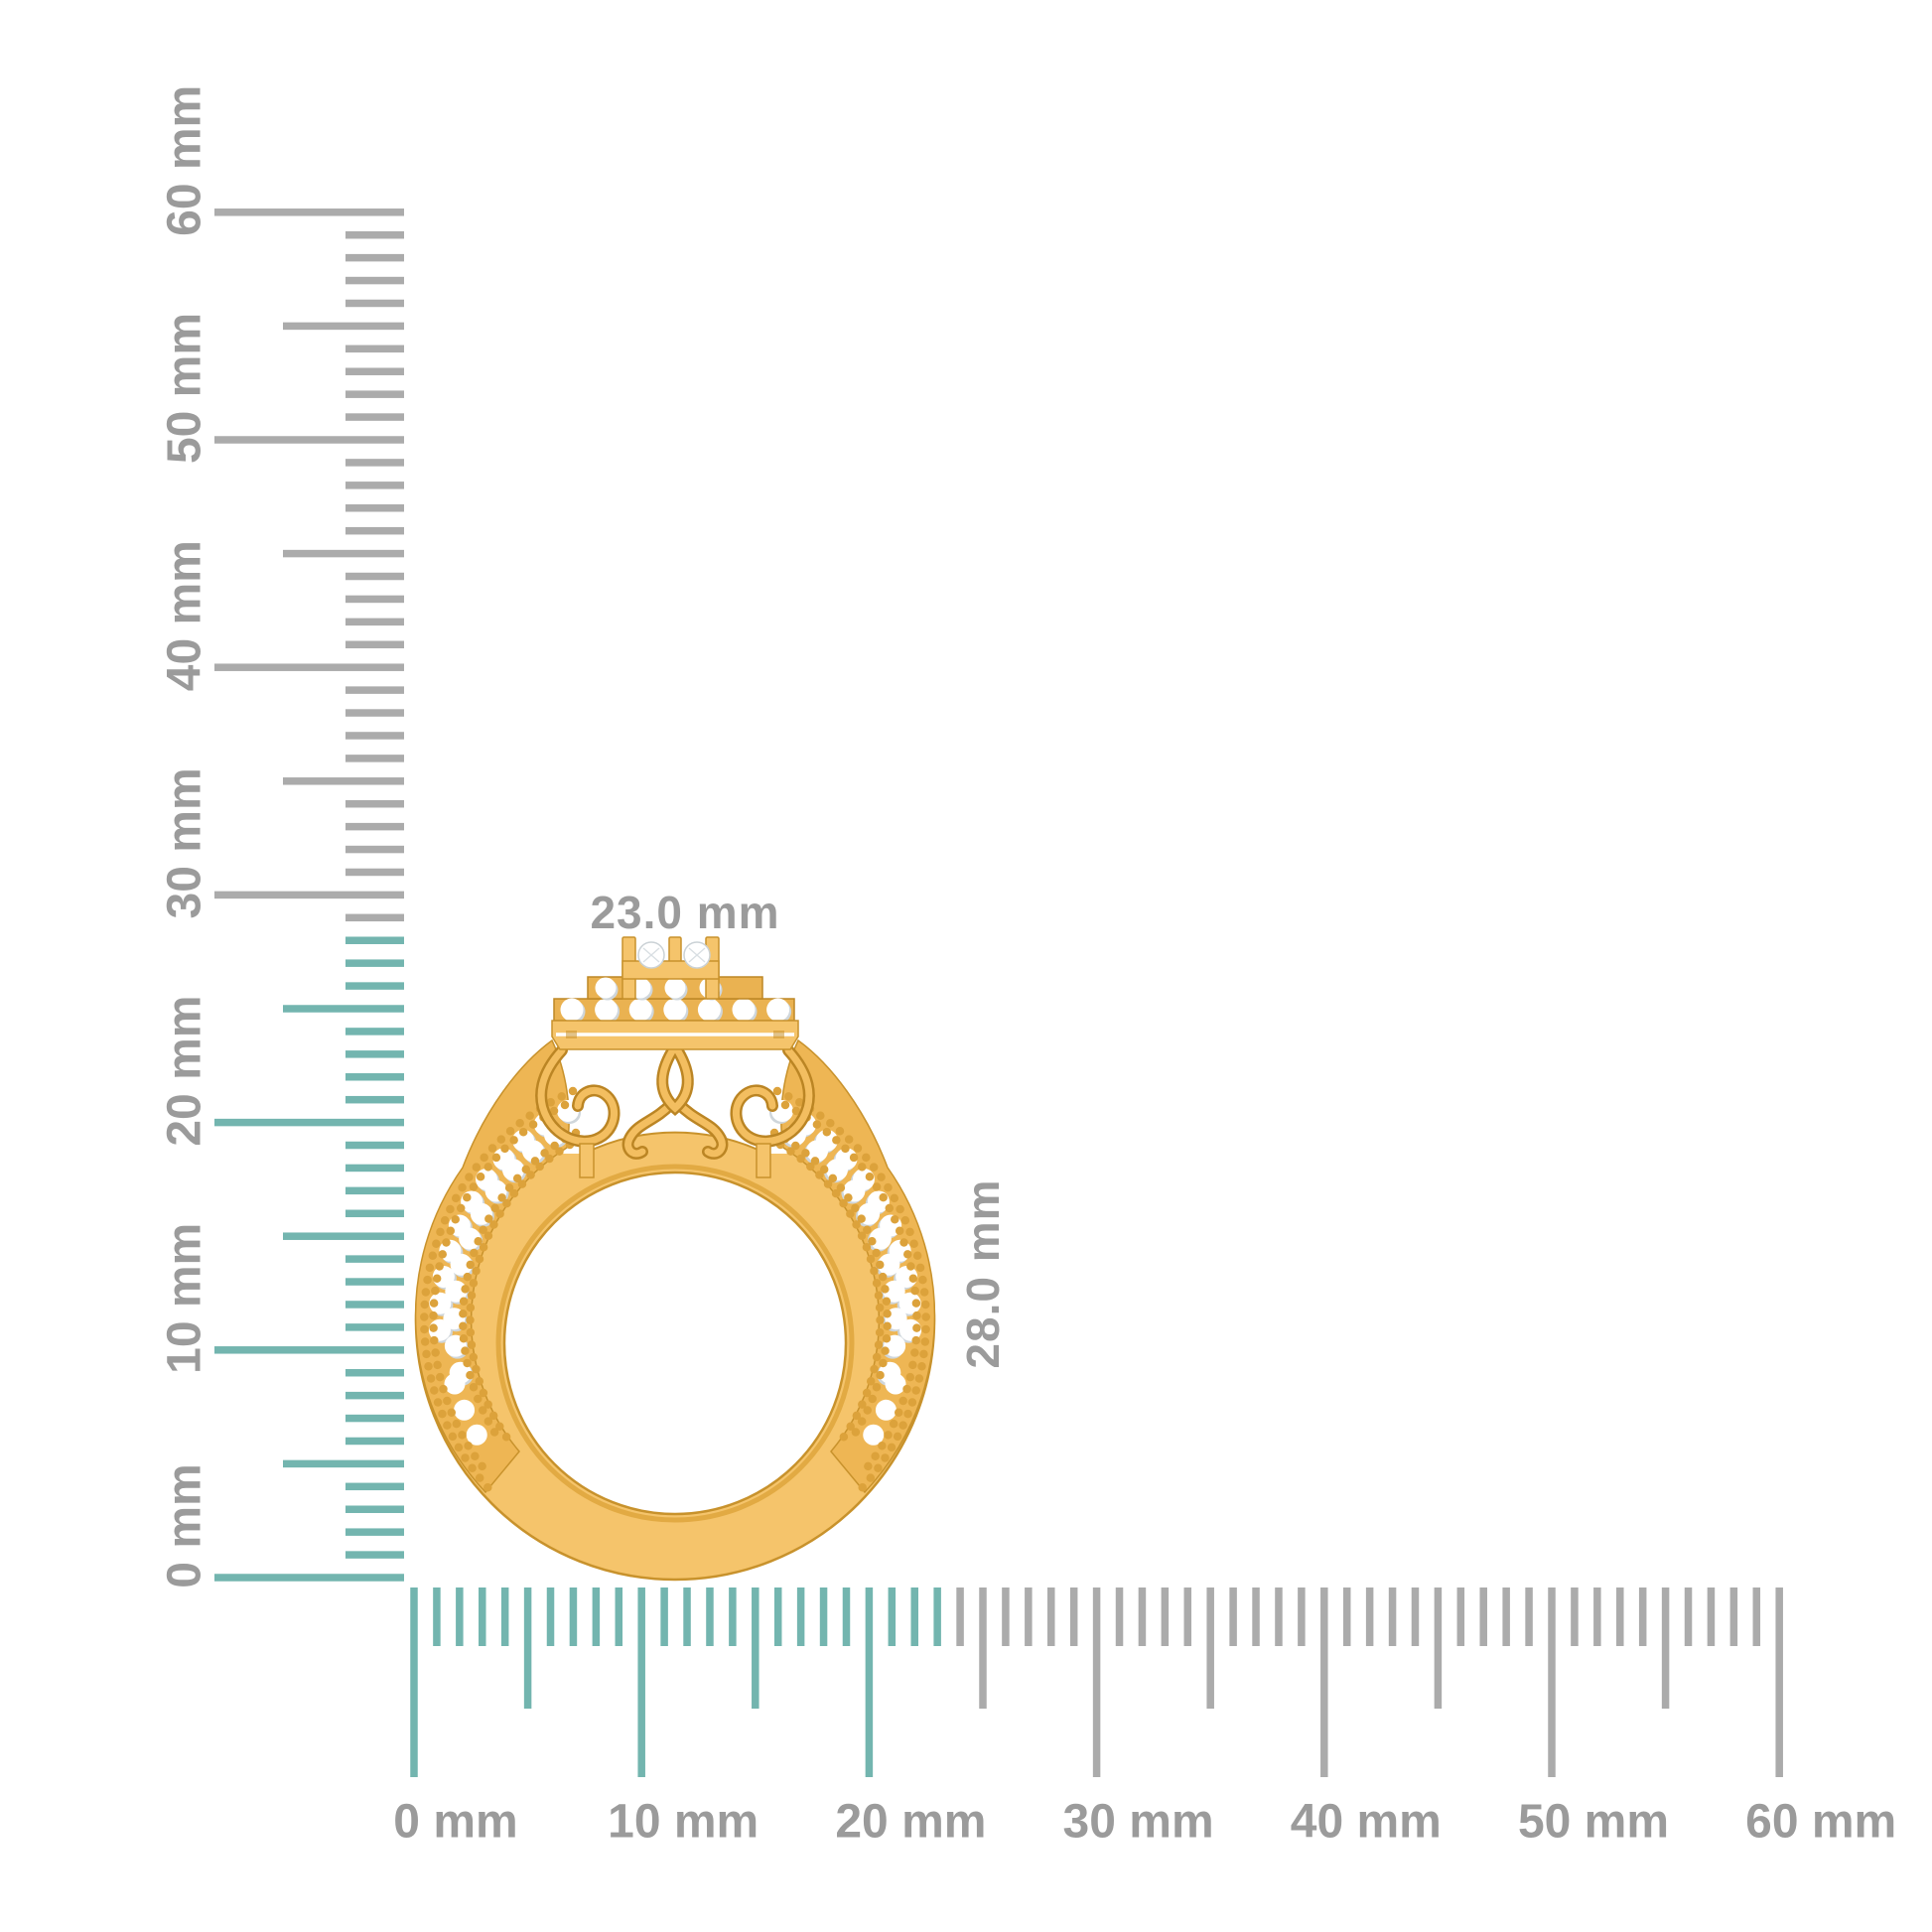  Describe the element at coordinates (1006, 1616) in the screenshot. I see `ruler-tick-26mm` at that location.